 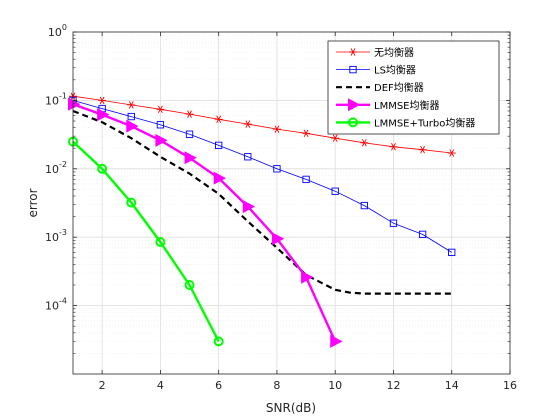 I want to click on legend-label: DEF均衡器, so click(x=399, y=88).